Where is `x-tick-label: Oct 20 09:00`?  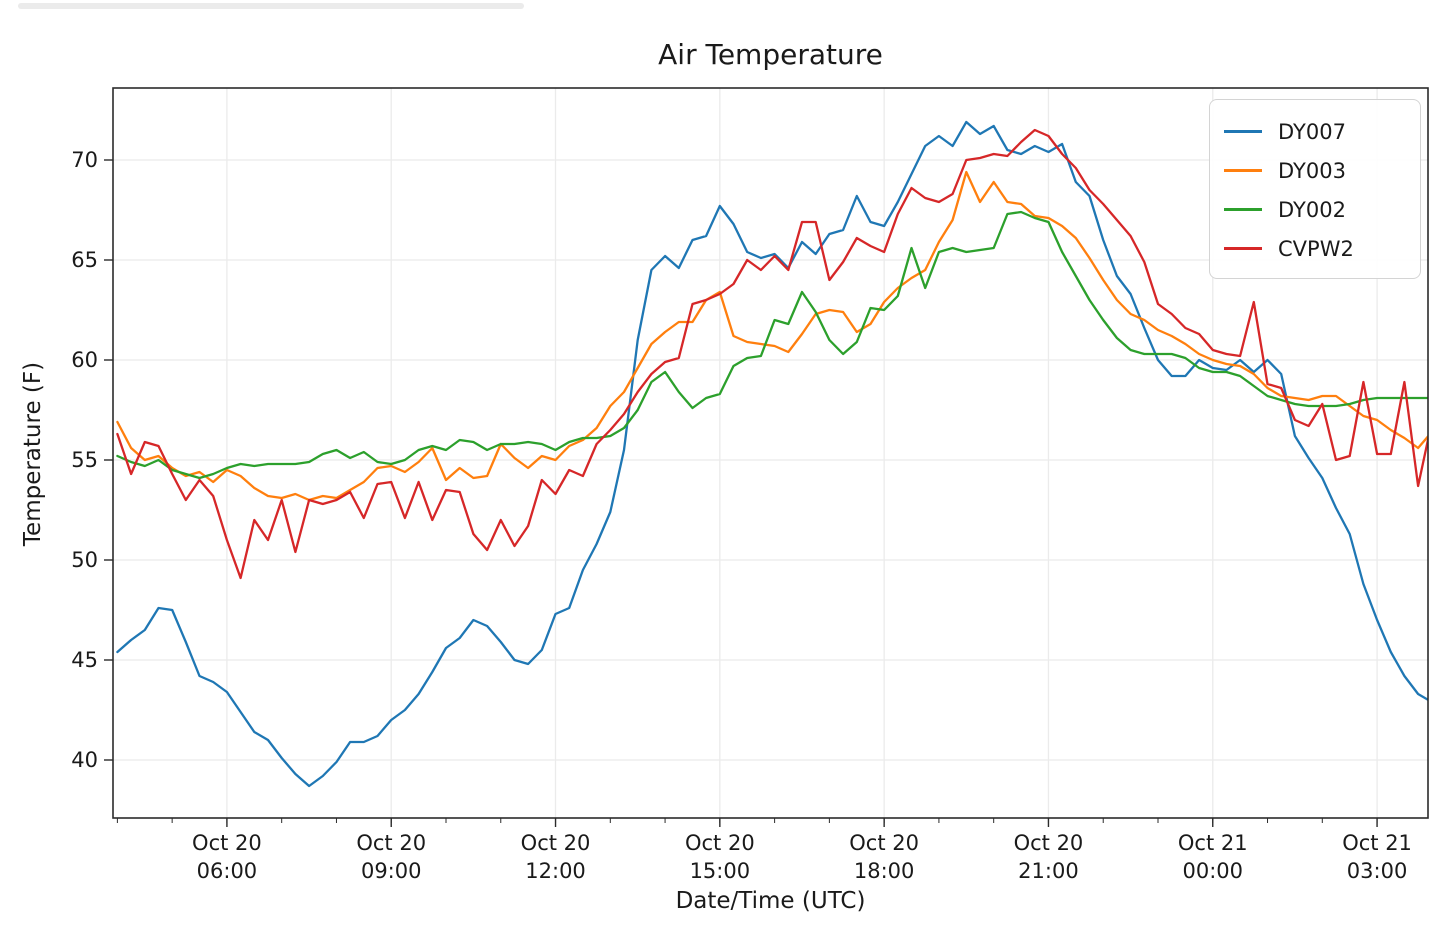 x-tick-label: Oct 20 09:00 is located at coordinates (391, 857).